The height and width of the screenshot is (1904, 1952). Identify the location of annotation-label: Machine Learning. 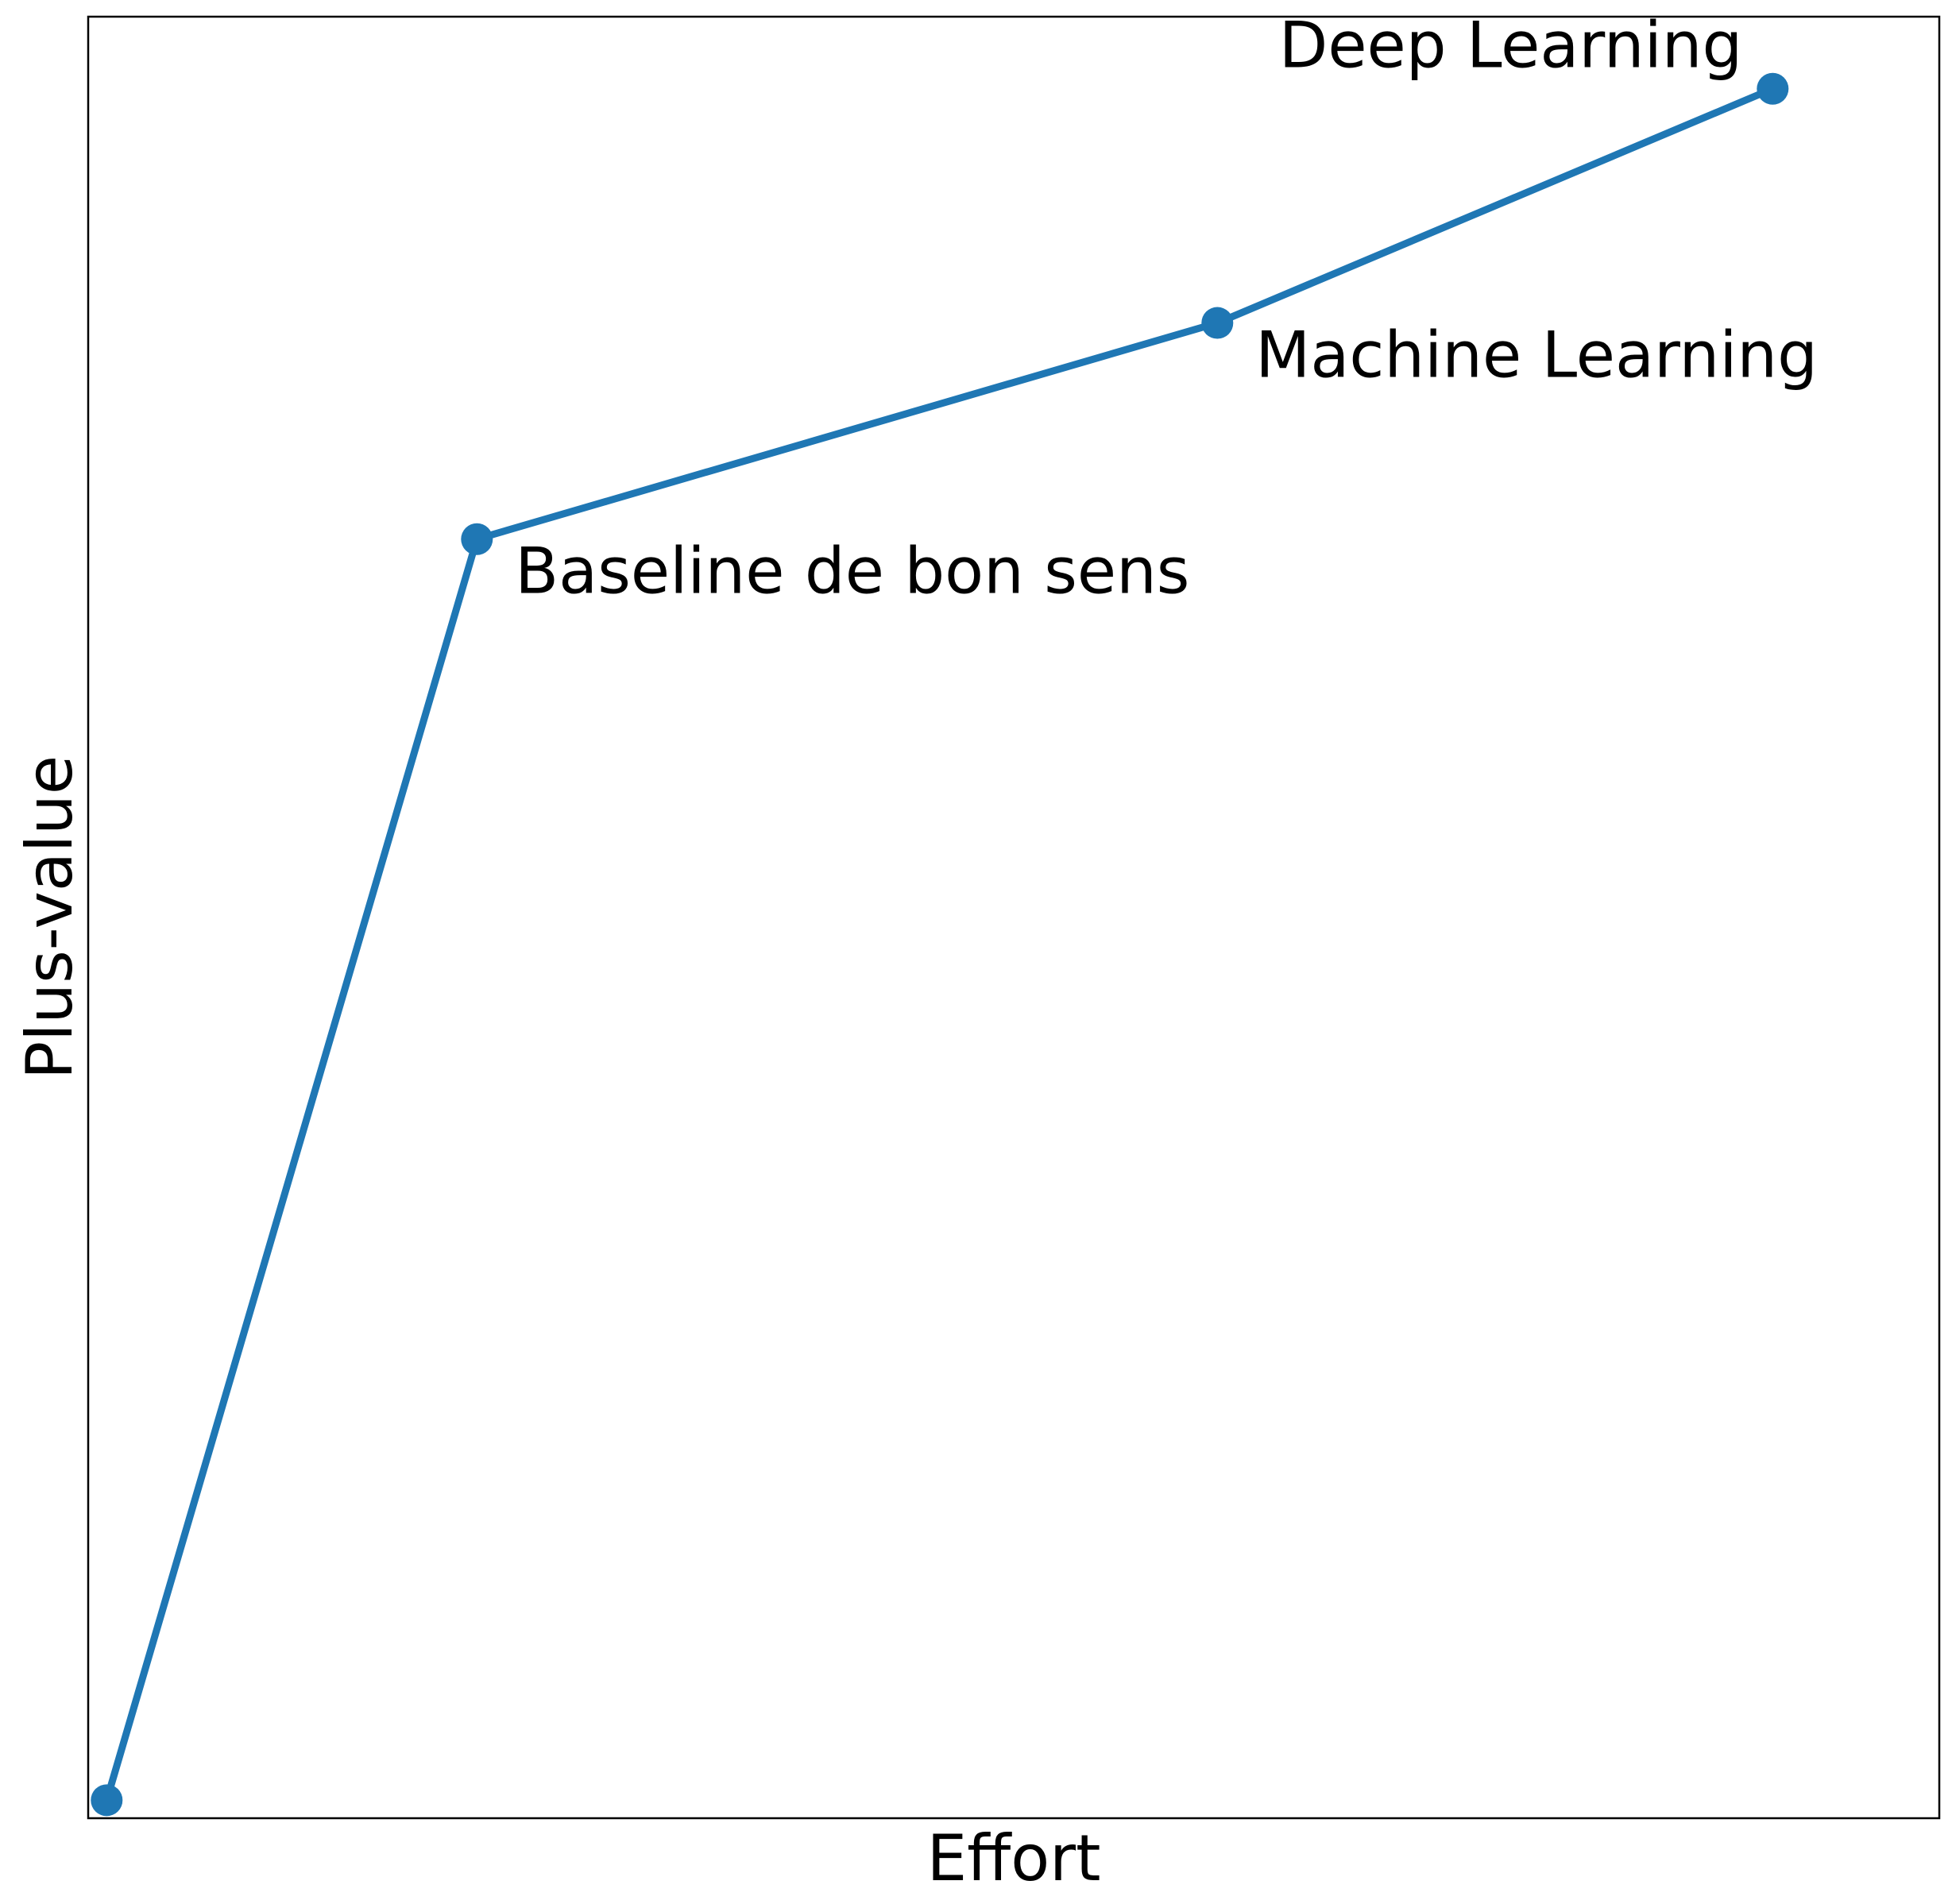
(1536, 355).